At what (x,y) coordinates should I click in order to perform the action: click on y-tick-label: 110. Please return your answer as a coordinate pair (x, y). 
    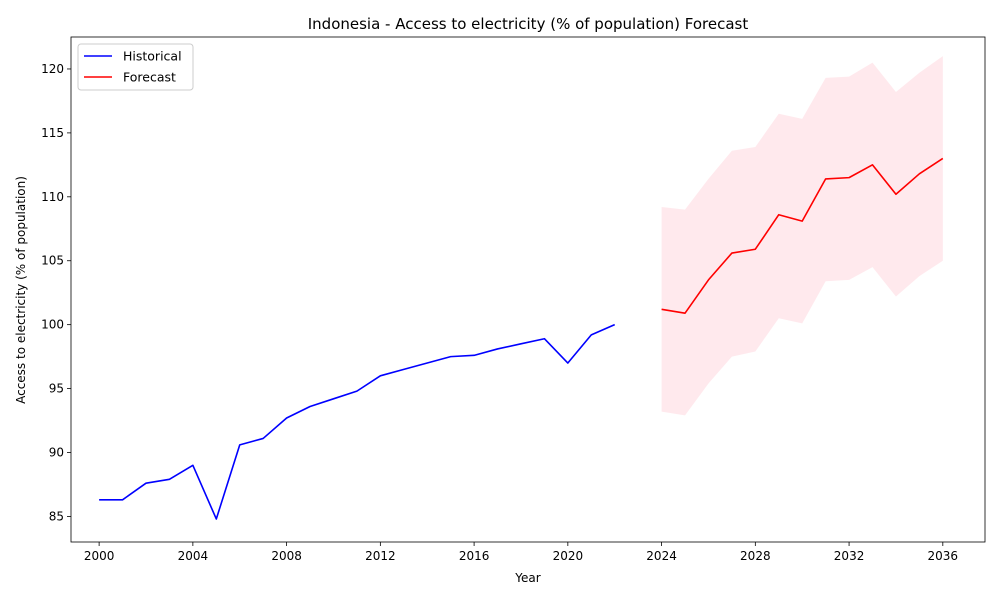
    Looking at the image, I should click on (52, 197).